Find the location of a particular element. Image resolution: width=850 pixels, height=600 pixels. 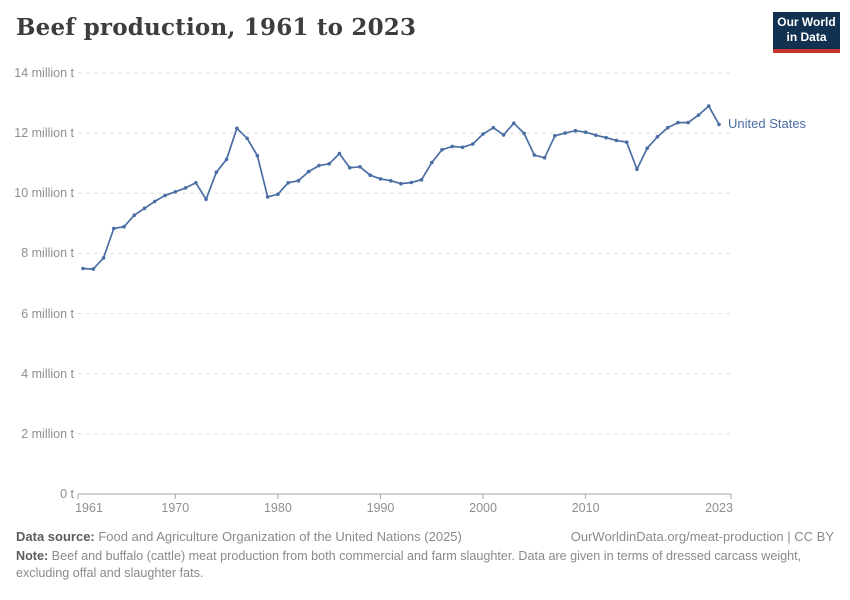

data-source-label: Data source: is located at coordinates (55, 536).